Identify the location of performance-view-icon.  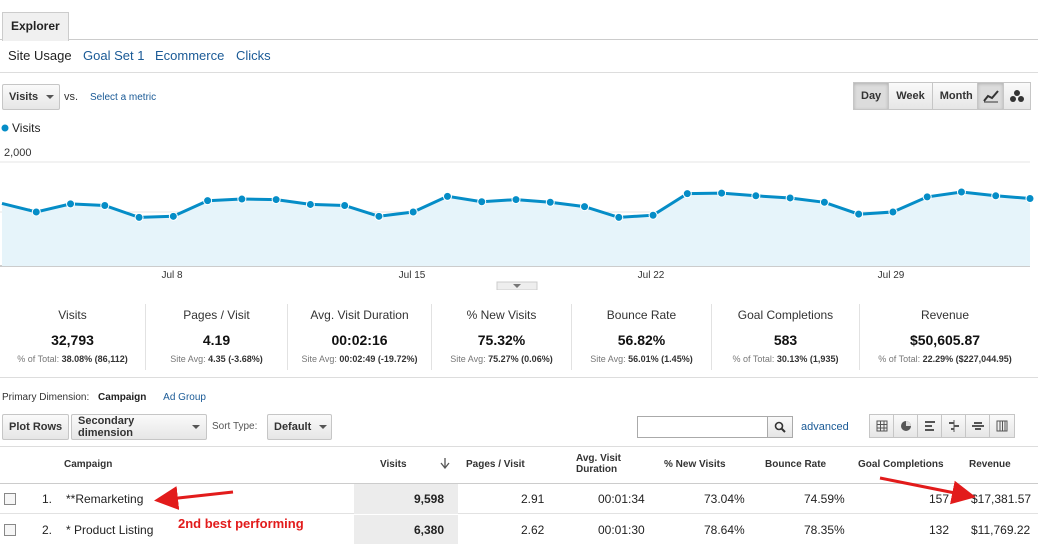
(930, 426).